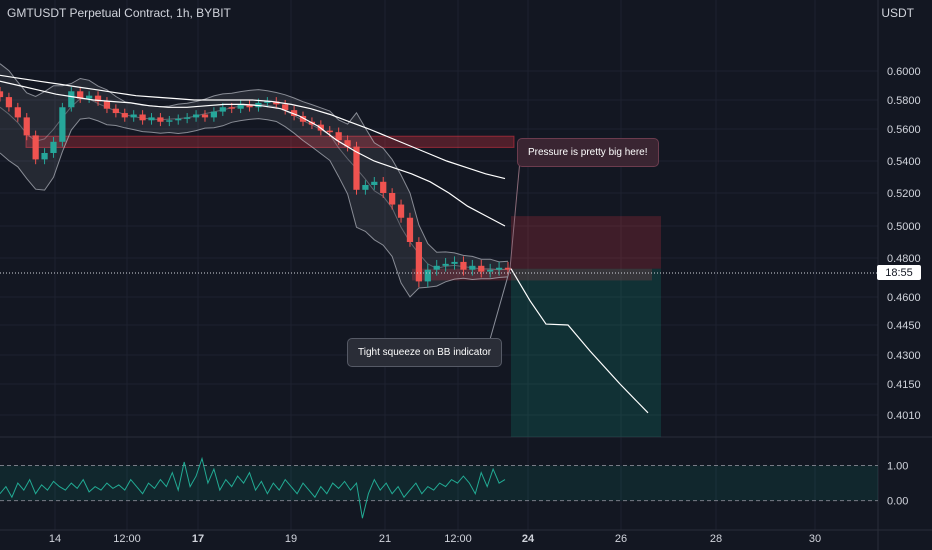 The height and width of the screenshot is (550, 932). What do you see at coordinates (904, 162) in the screenshot?
I see `y-tick-label: 0.5400` at bounding box center [904, 162].